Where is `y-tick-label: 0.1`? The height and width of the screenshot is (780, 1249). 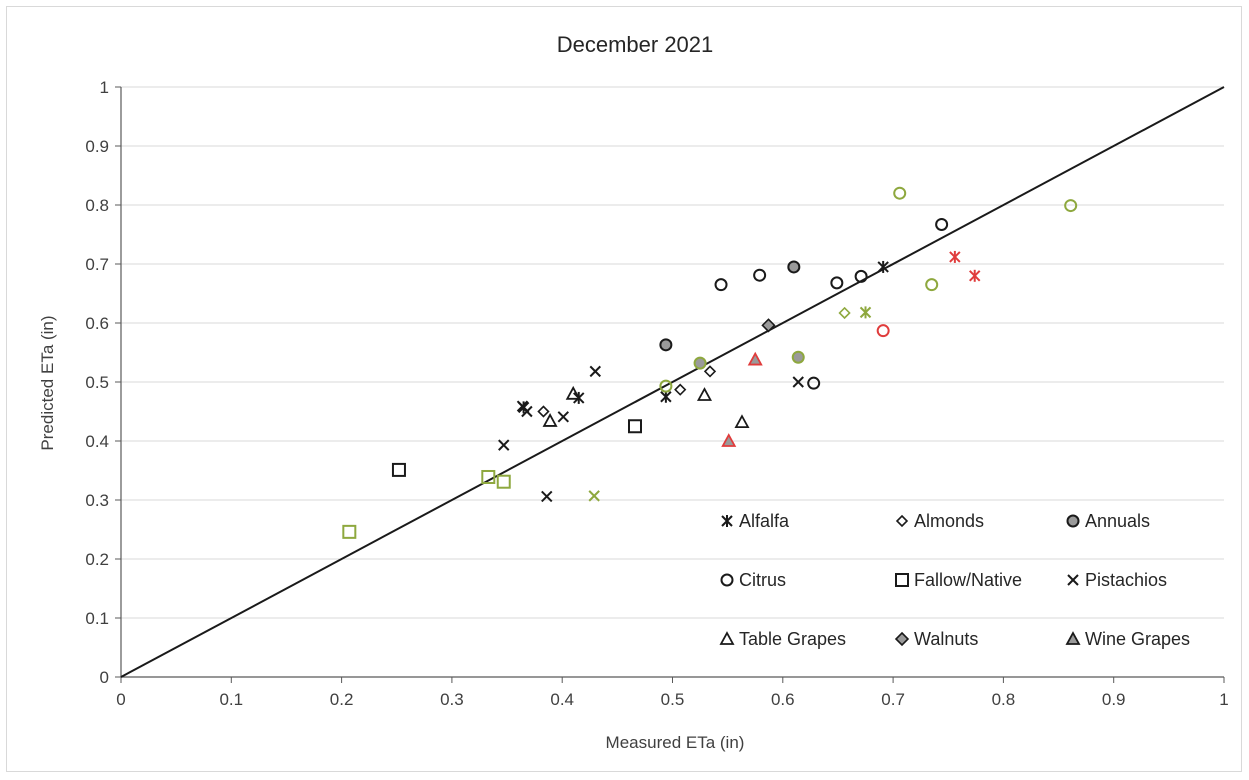 y-tick-label: 0.1 is located at coordinates (97, 618).